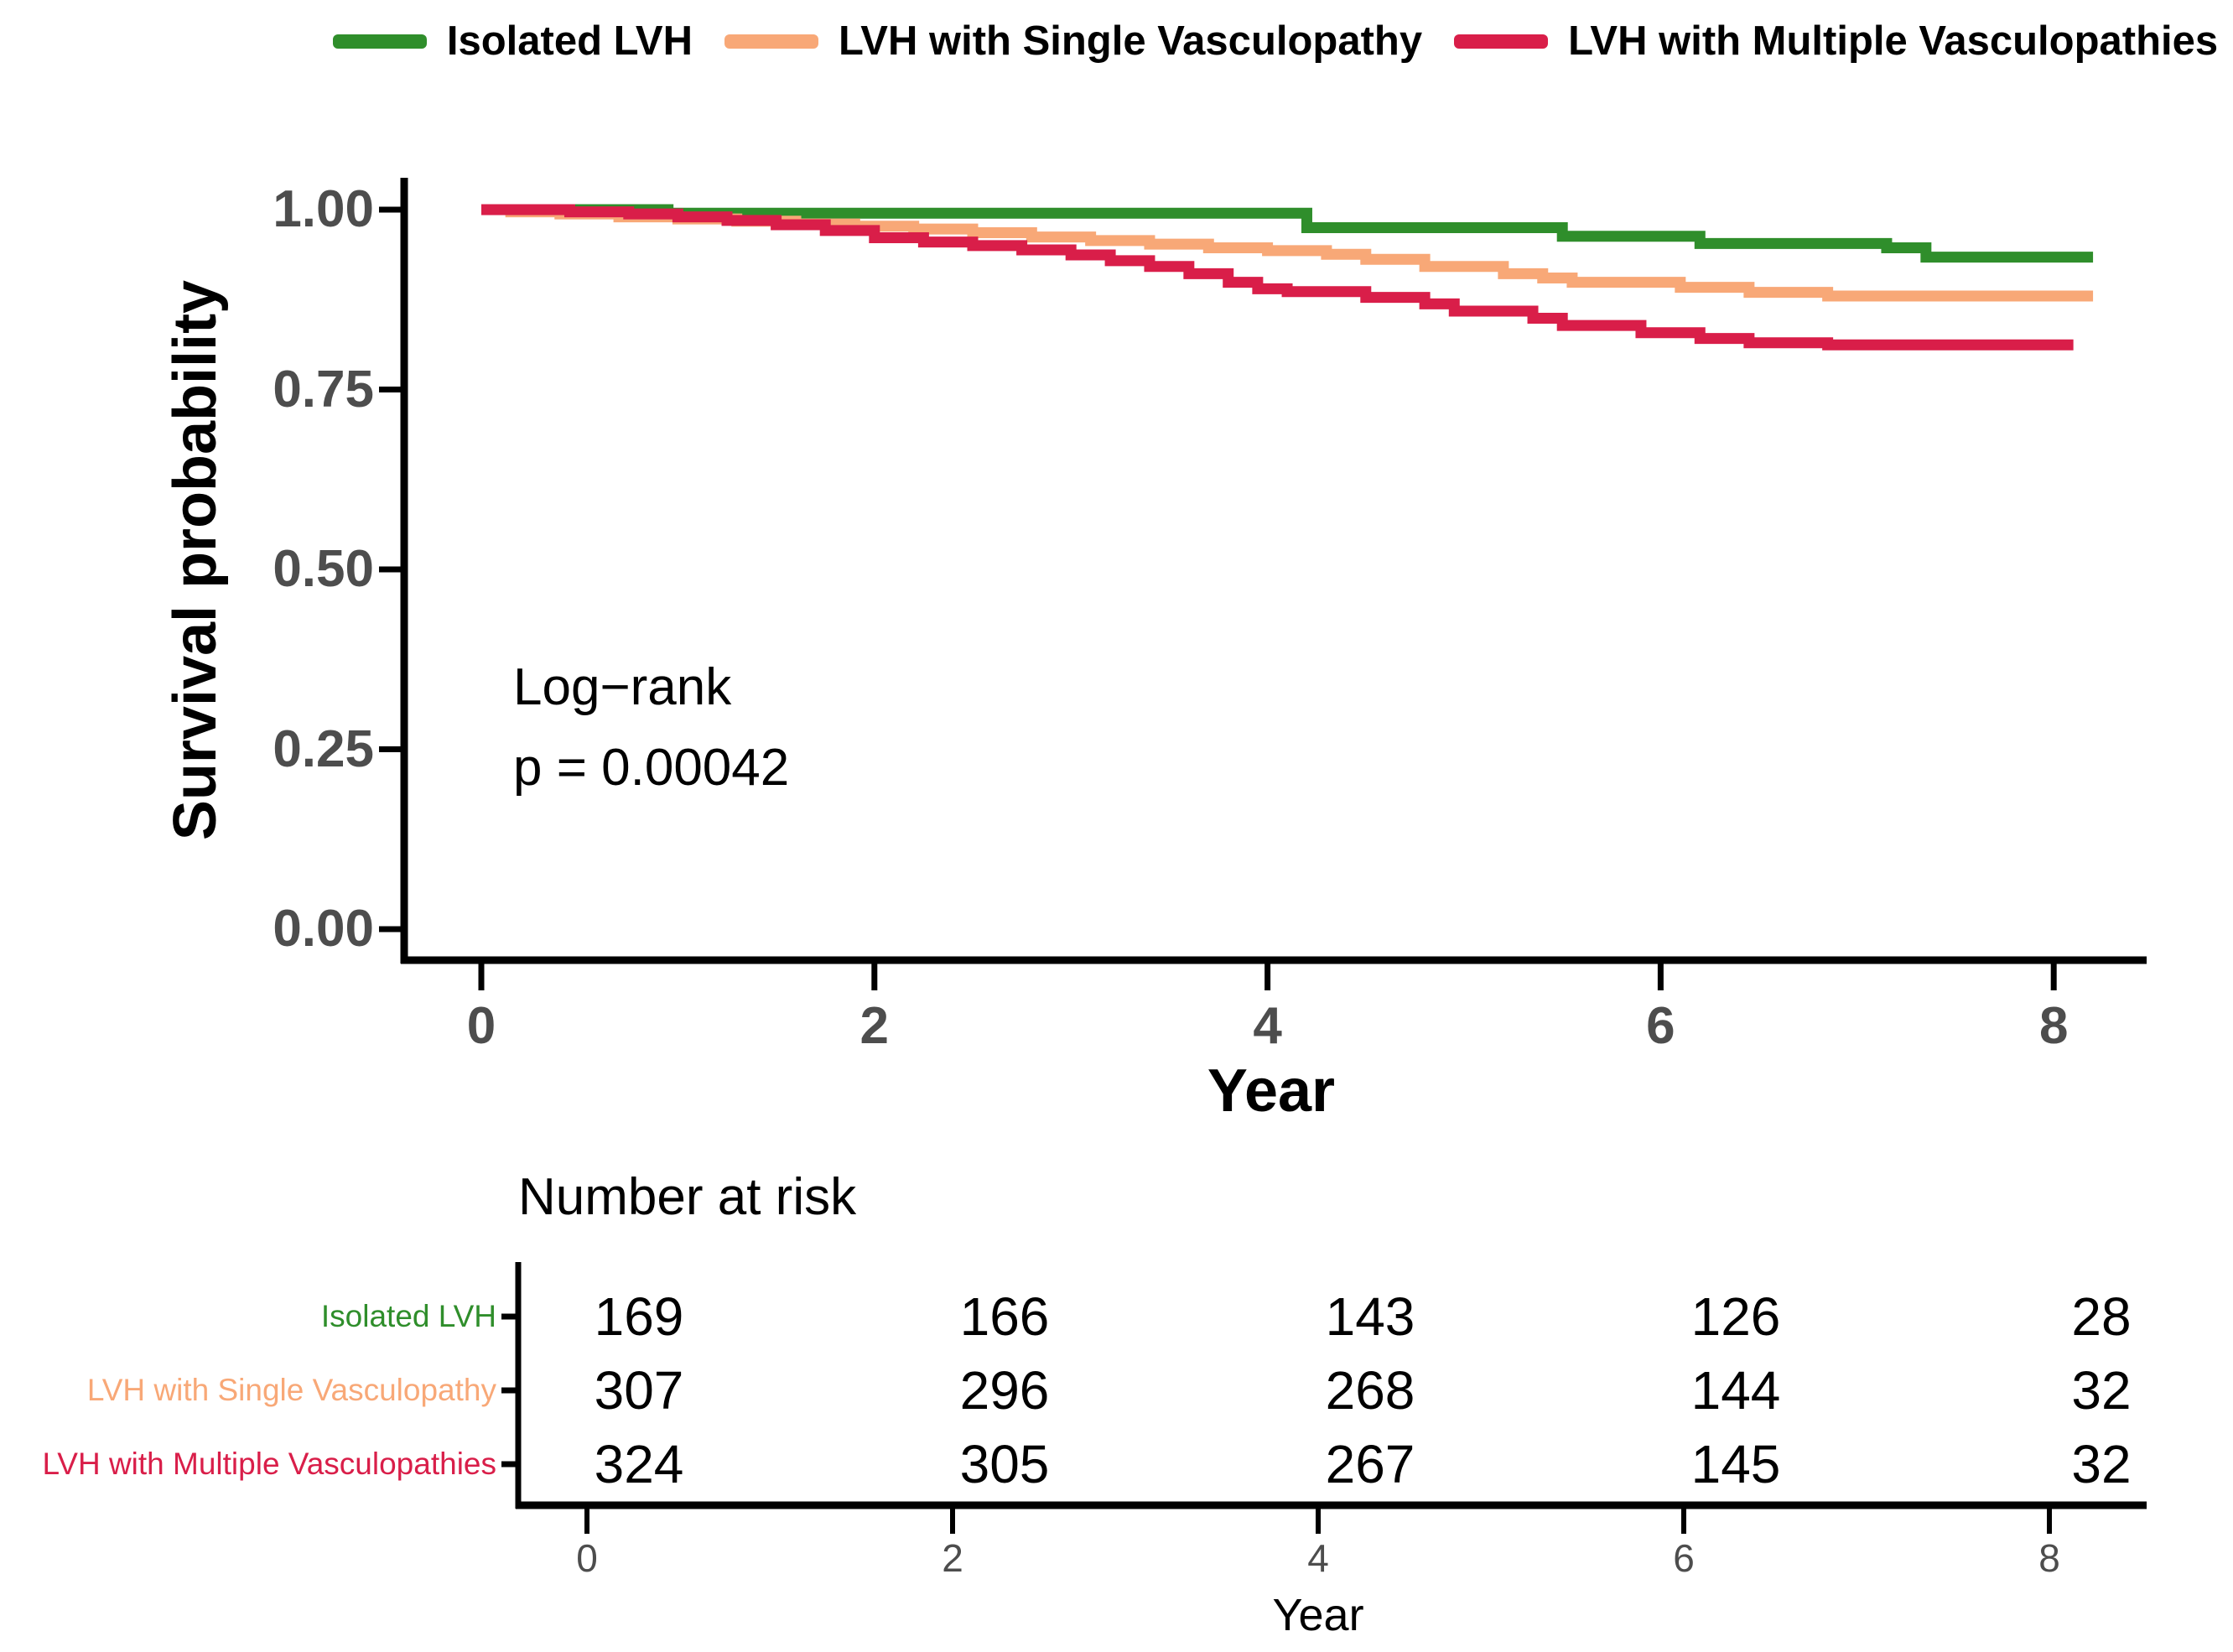 This screenshot has height=1652, width=2233. What do you see at coordinates (1004, 1316) in the screenshot?
I see `risk-count: 166` at bounding box center [1004, 1316].